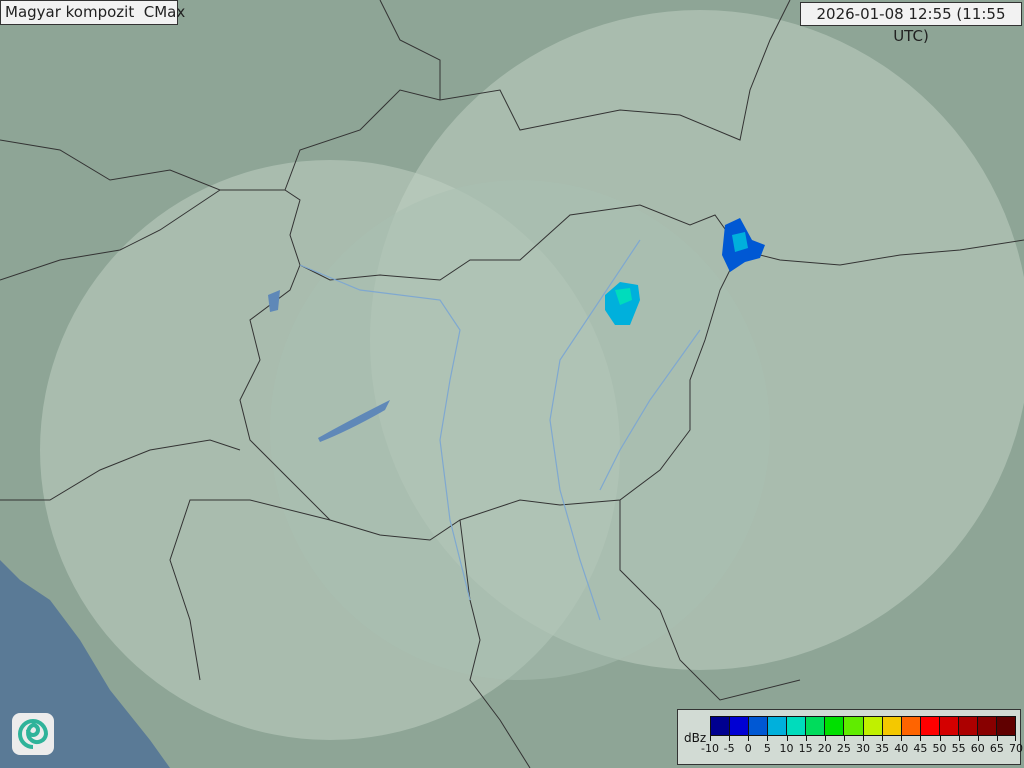 This screenshot has height=768, width=1024. Describe the element at coordinates (710, 748) in the screenshot. I see `legend-label: -10` at that location.